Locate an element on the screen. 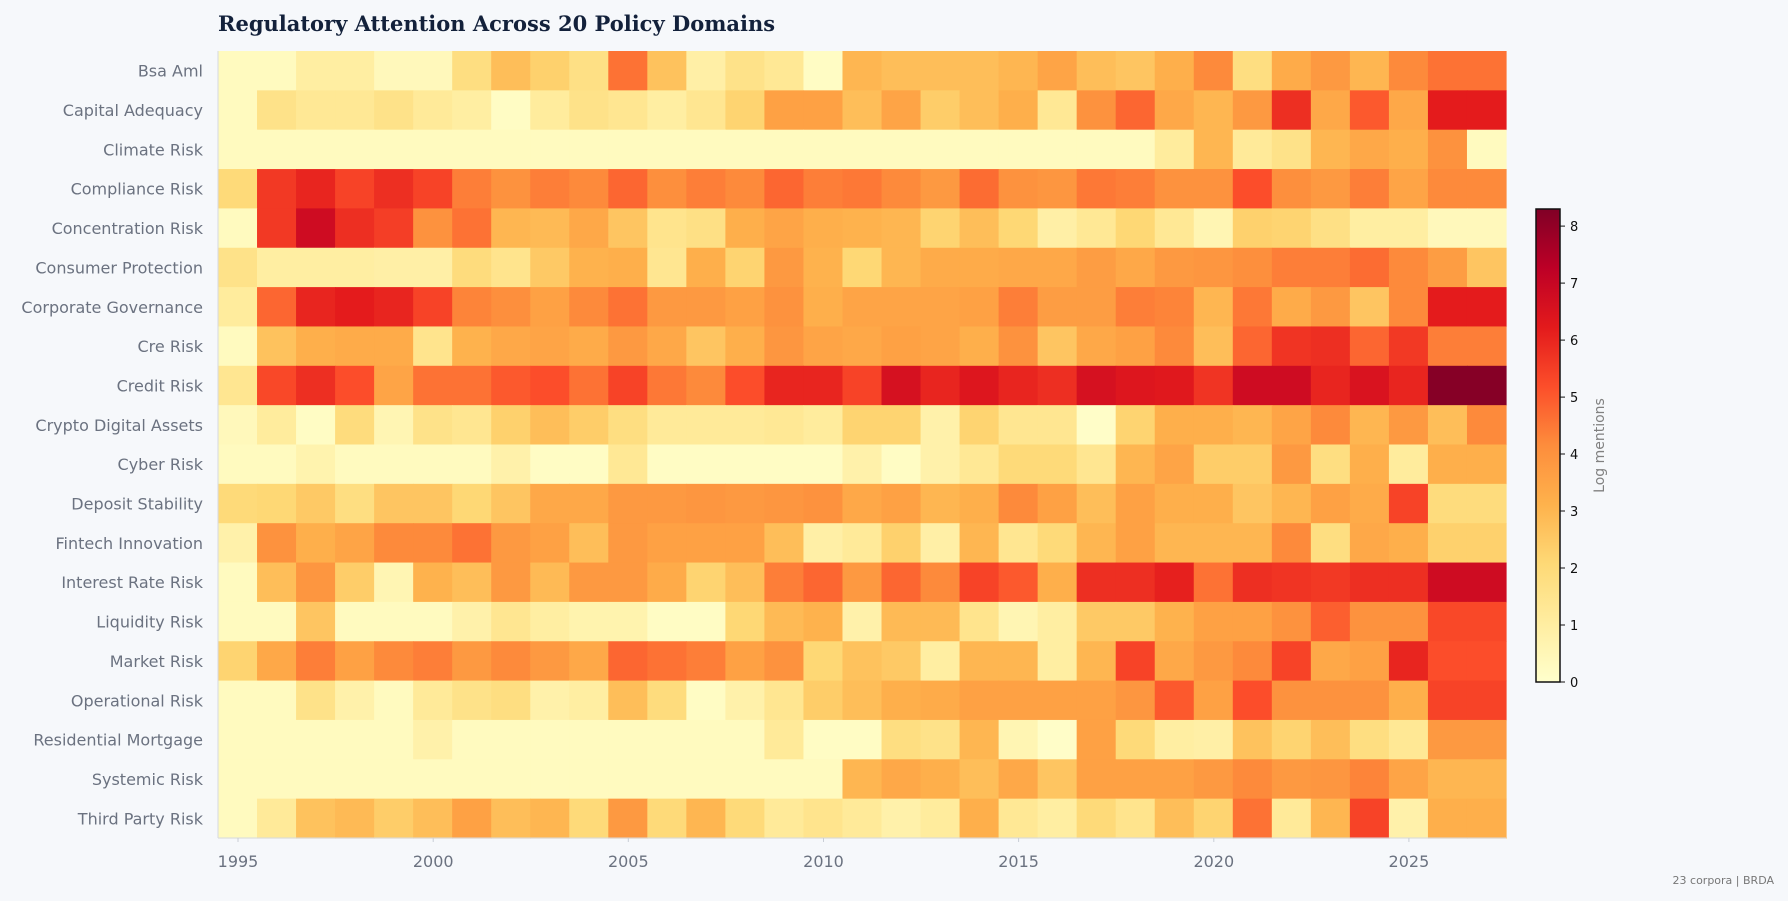  colorbar-tick-label: 8 is located at coordinates (1574, 227).